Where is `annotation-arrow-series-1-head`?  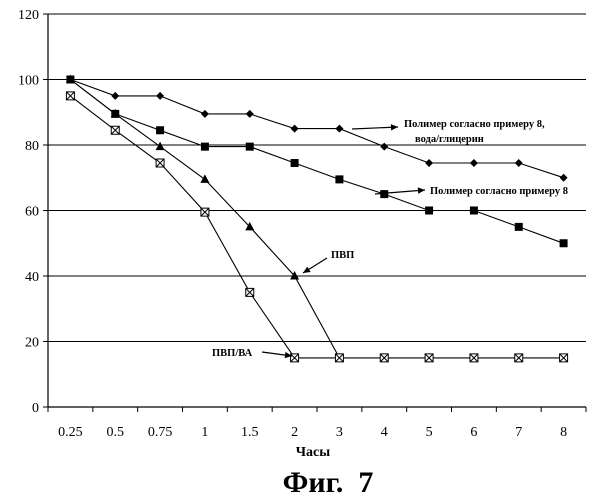 annotation-arrow-series-1-head is located at coordinates (394, 127).